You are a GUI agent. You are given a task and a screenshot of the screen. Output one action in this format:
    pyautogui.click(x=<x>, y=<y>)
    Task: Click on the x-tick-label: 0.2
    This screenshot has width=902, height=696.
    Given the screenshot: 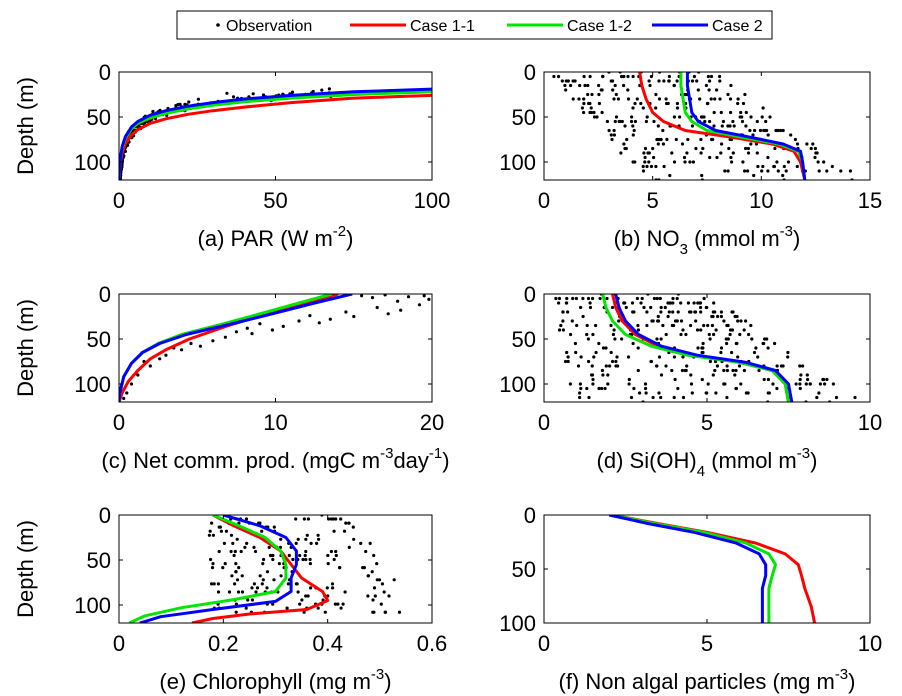 What is the action you would take?
    pyautogui.click(x=223, y=643)
    